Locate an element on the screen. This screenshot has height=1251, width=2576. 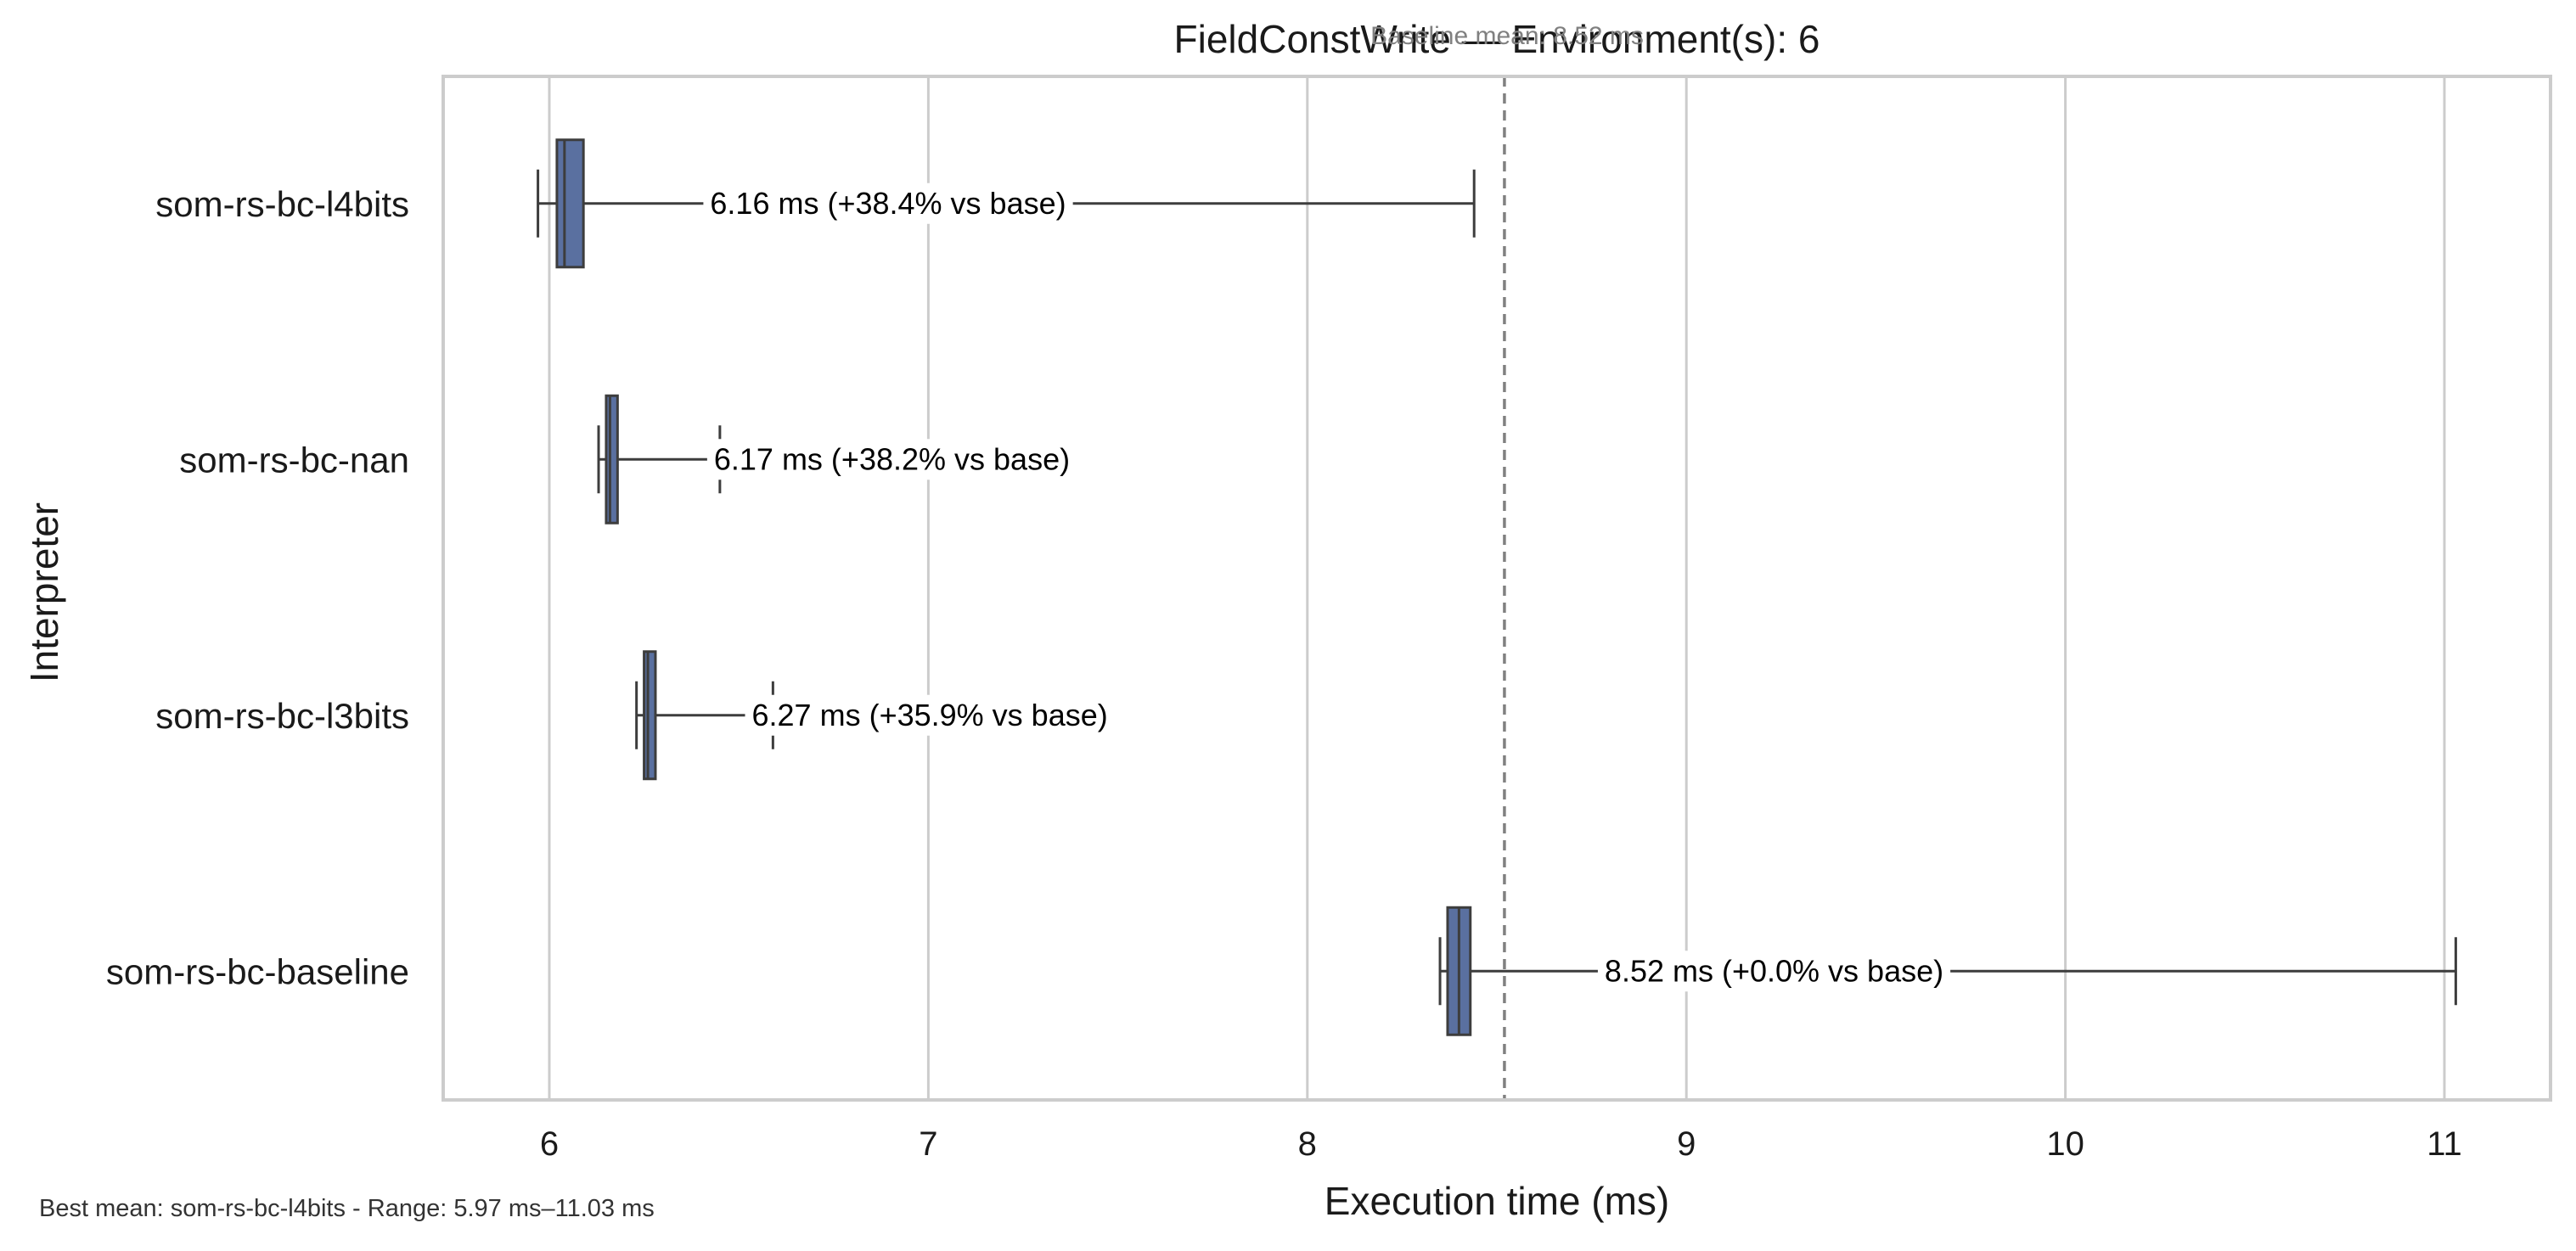
x-tick-label: 11 is located at coordinates (2444, 1144).